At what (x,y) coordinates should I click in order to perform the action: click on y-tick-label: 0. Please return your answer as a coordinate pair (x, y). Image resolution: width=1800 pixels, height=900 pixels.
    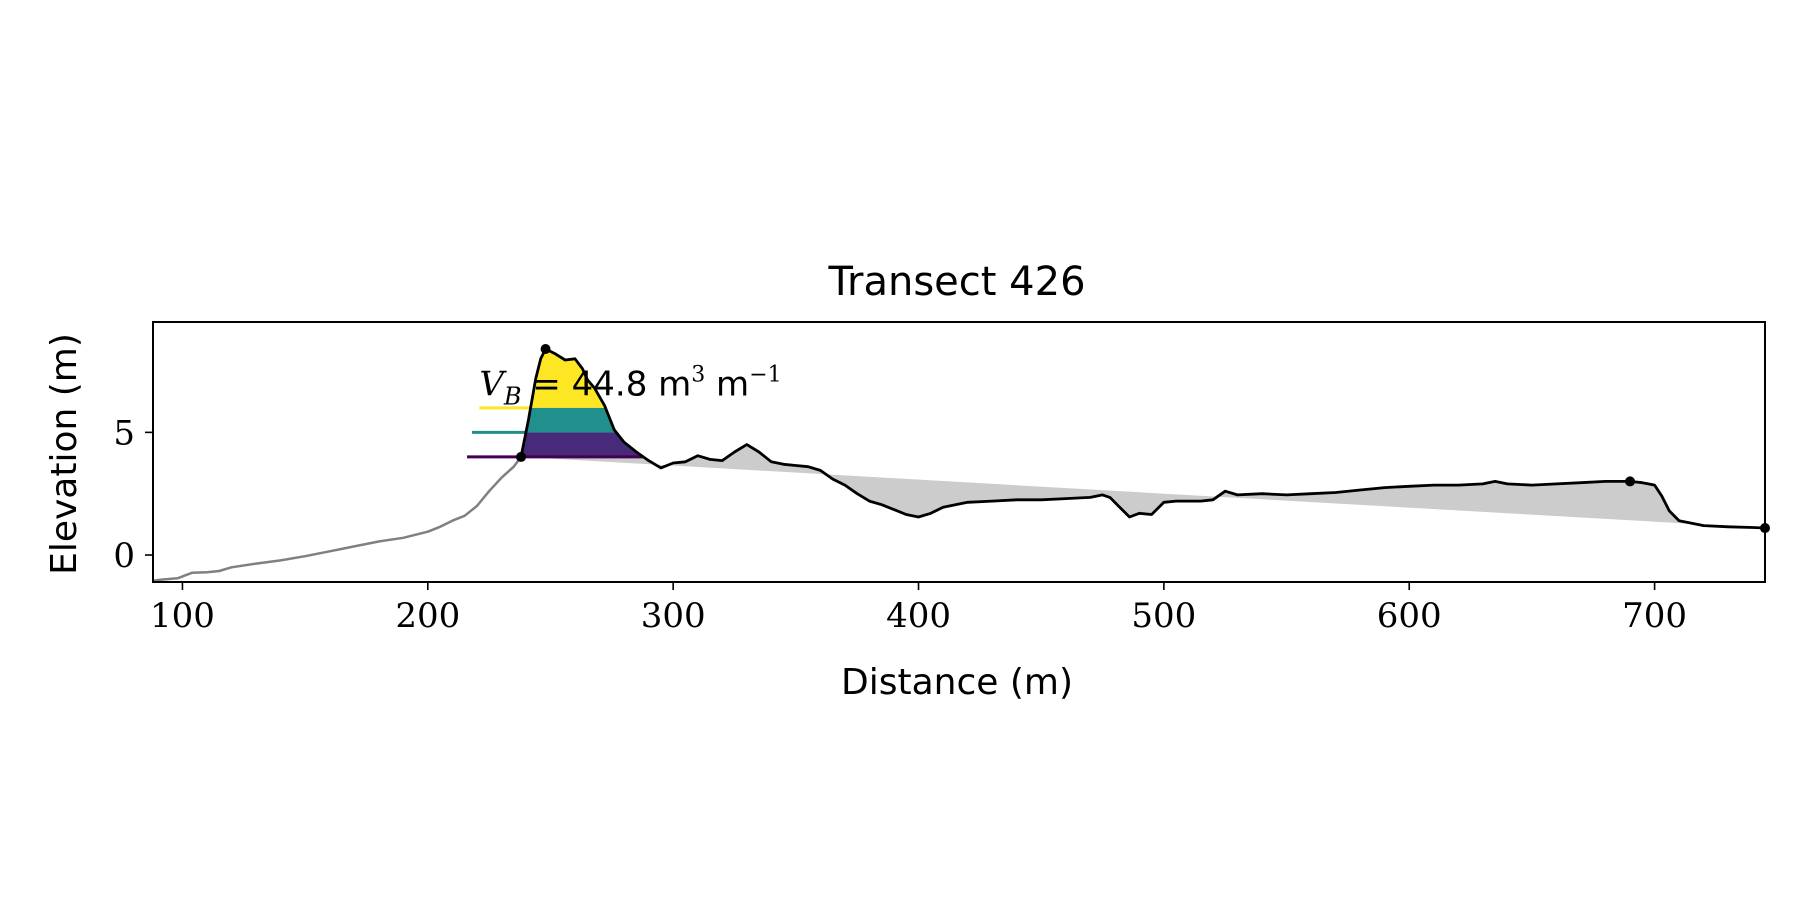
    Looking at the image, I should click on (124, 556).